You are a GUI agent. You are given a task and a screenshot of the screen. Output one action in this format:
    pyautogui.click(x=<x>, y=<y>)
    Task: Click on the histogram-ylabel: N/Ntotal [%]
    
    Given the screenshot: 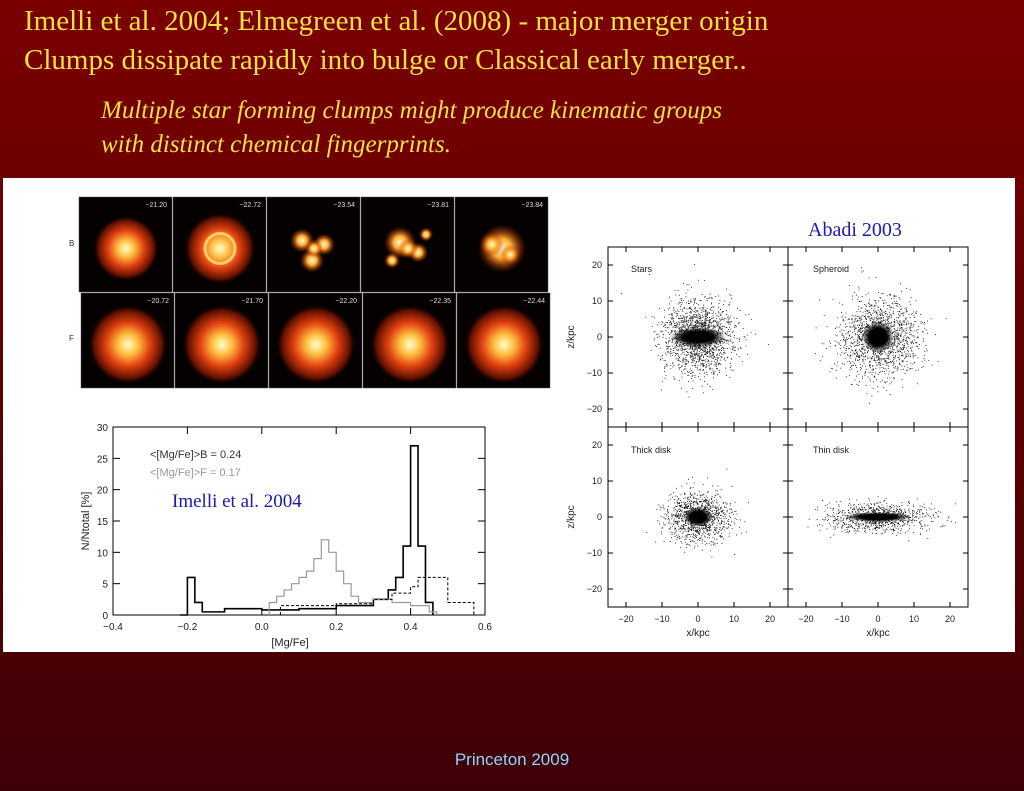 What is the action you would take?
    pyautogui.click(x=86, y=521)
    